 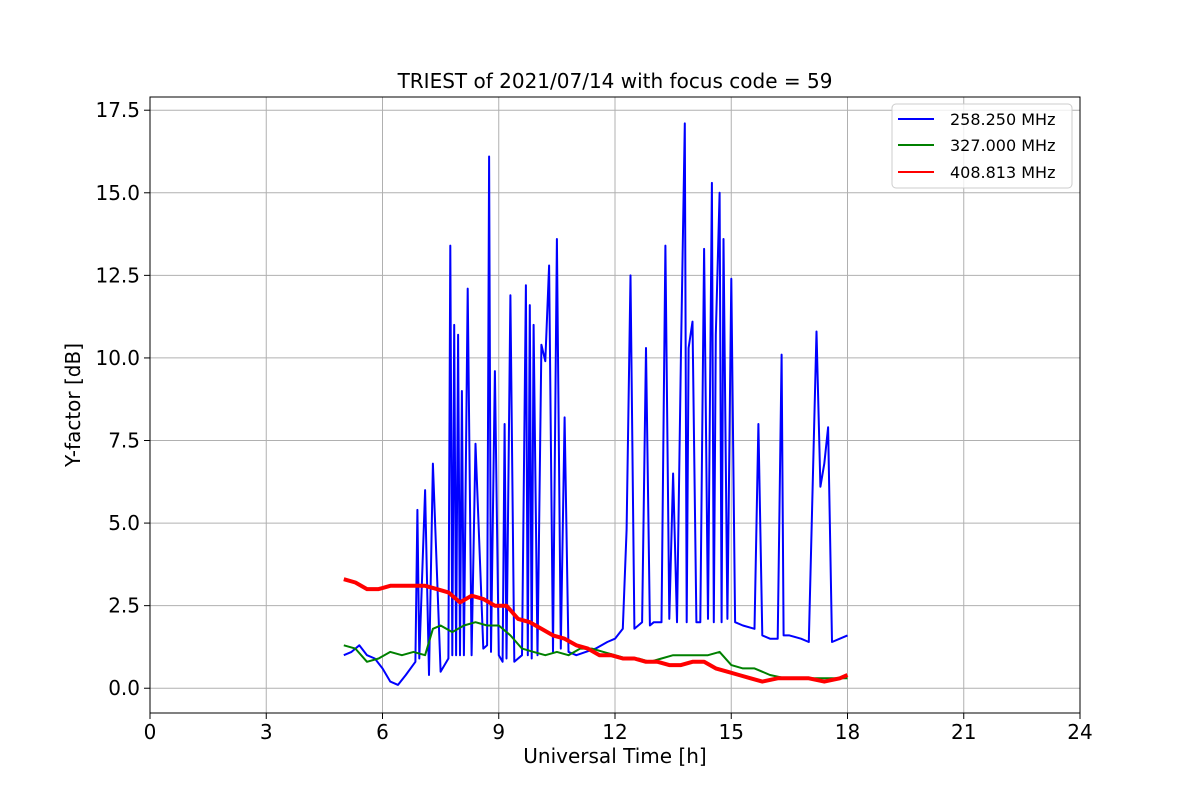 I want to click on y-tick-label: 10.0, so click(x=117, y=358).